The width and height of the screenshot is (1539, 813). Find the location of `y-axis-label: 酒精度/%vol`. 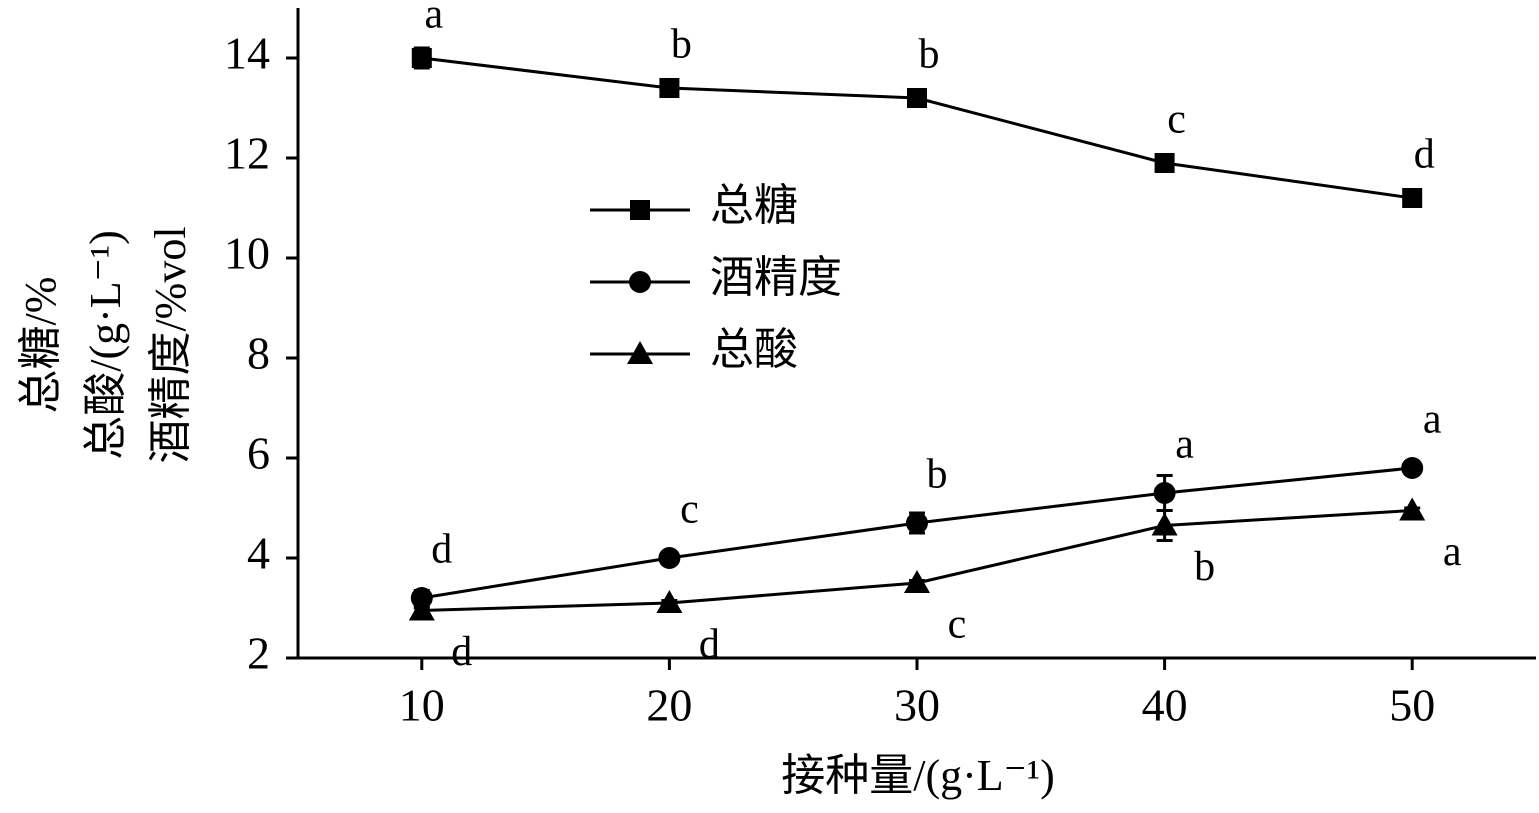

y-axis-label: 酒精度/%vol is located at coordinates (170, 344).